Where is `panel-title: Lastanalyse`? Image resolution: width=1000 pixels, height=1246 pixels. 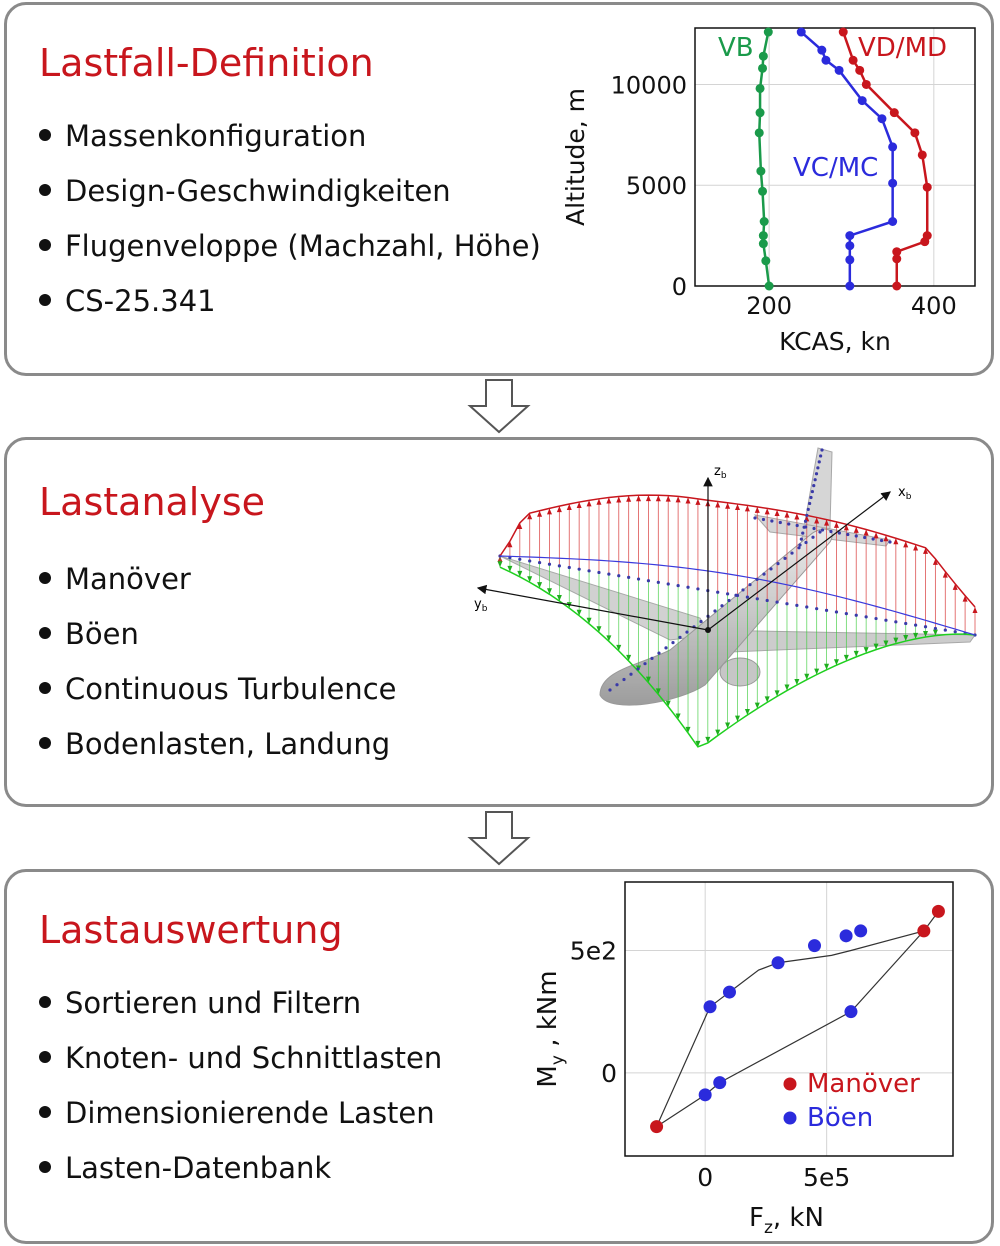
panel-title: Lastanalyse is located at coordinates (152, 502).